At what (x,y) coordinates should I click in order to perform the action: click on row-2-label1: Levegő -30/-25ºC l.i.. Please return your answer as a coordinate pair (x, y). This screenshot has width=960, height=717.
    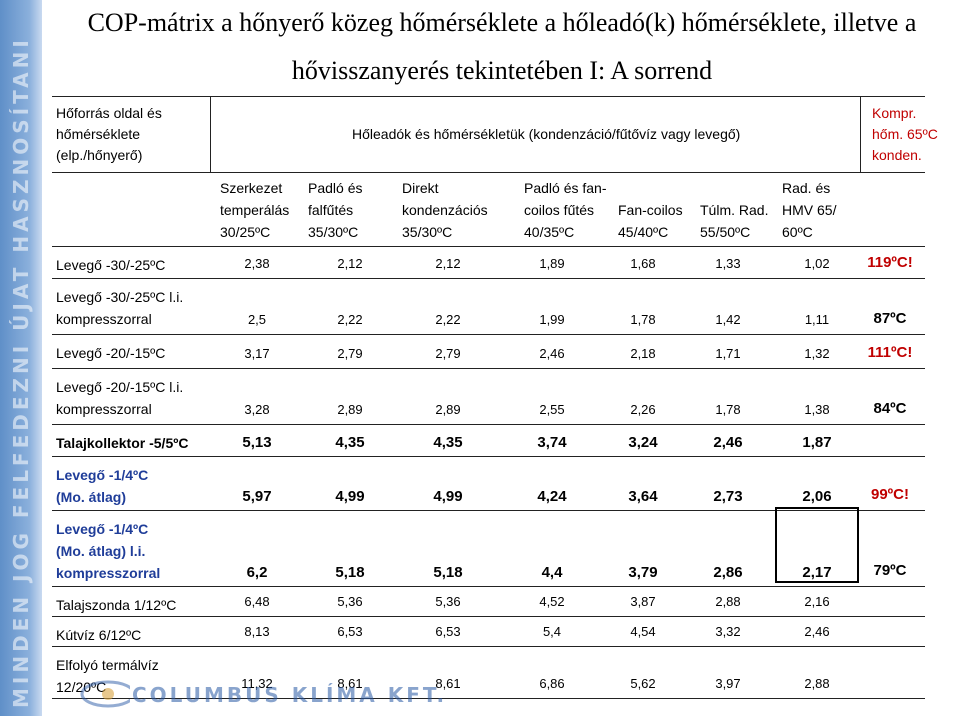
    Looking at the image, I should click on (120, 297).